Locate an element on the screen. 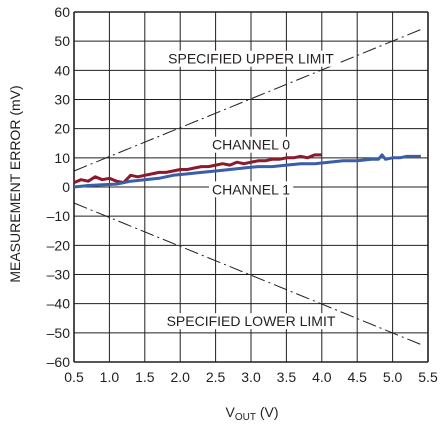  annotation-label: CHANNEL 0 is located at coordinates (251, 145).